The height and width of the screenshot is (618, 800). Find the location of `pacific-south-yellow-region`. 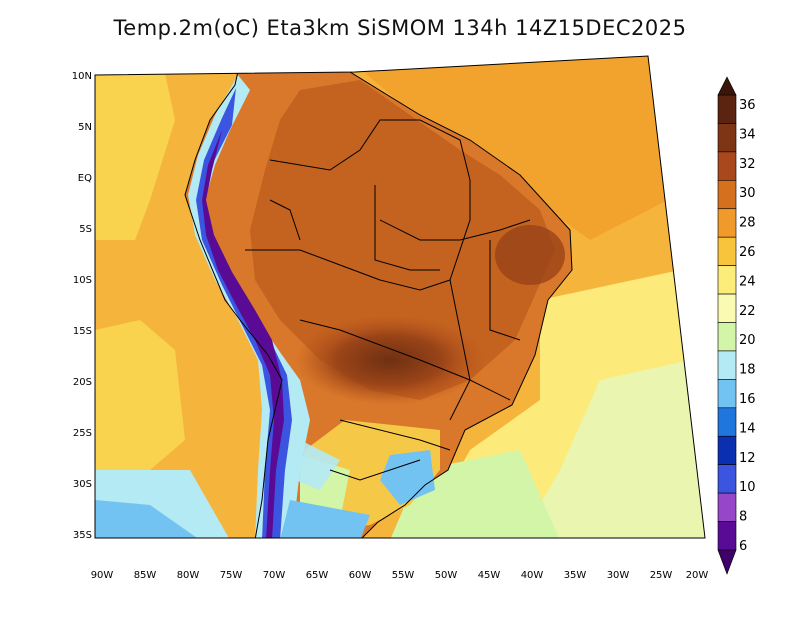

pacific-south-yellow-region is located at coordinates (140, 395).